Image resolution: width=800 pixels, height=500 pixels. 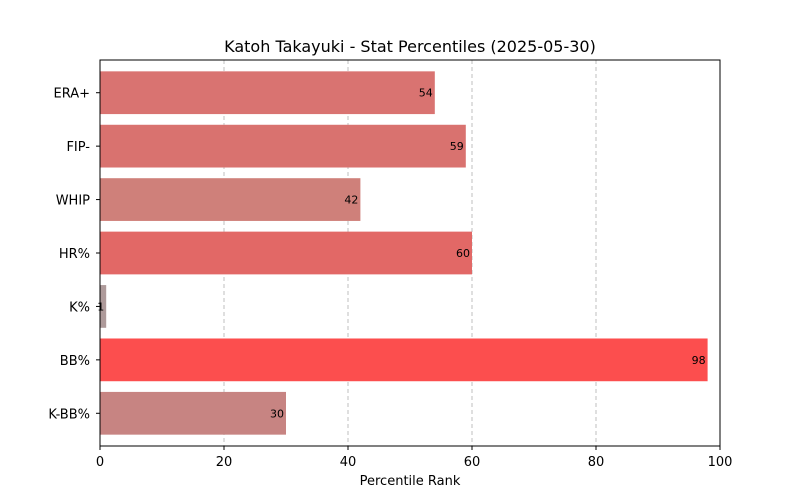 What do you see at coordinates (78, 147) in the screenshot?
I see `y-tick-label: FIP-` at bounding box center [78, 147].